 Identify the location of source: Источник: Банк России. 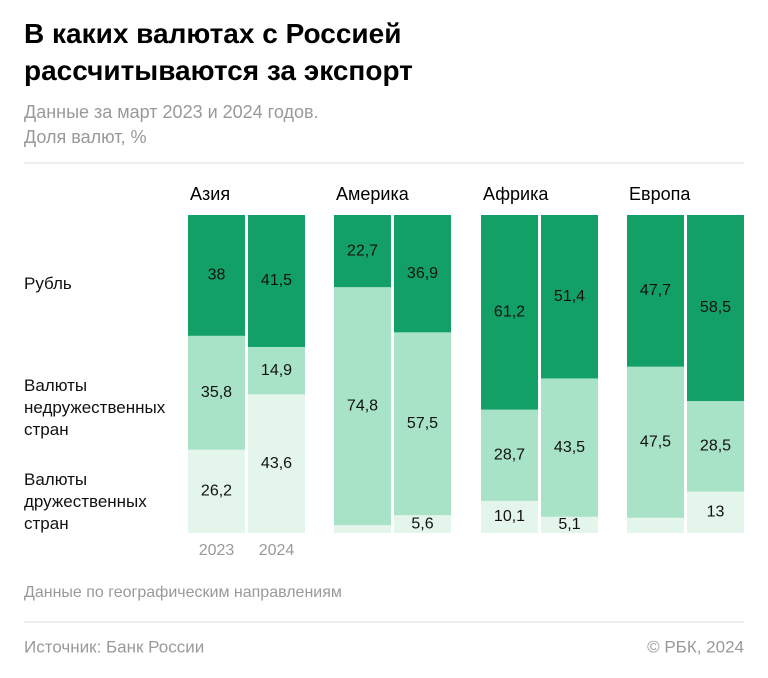
(114, 646).